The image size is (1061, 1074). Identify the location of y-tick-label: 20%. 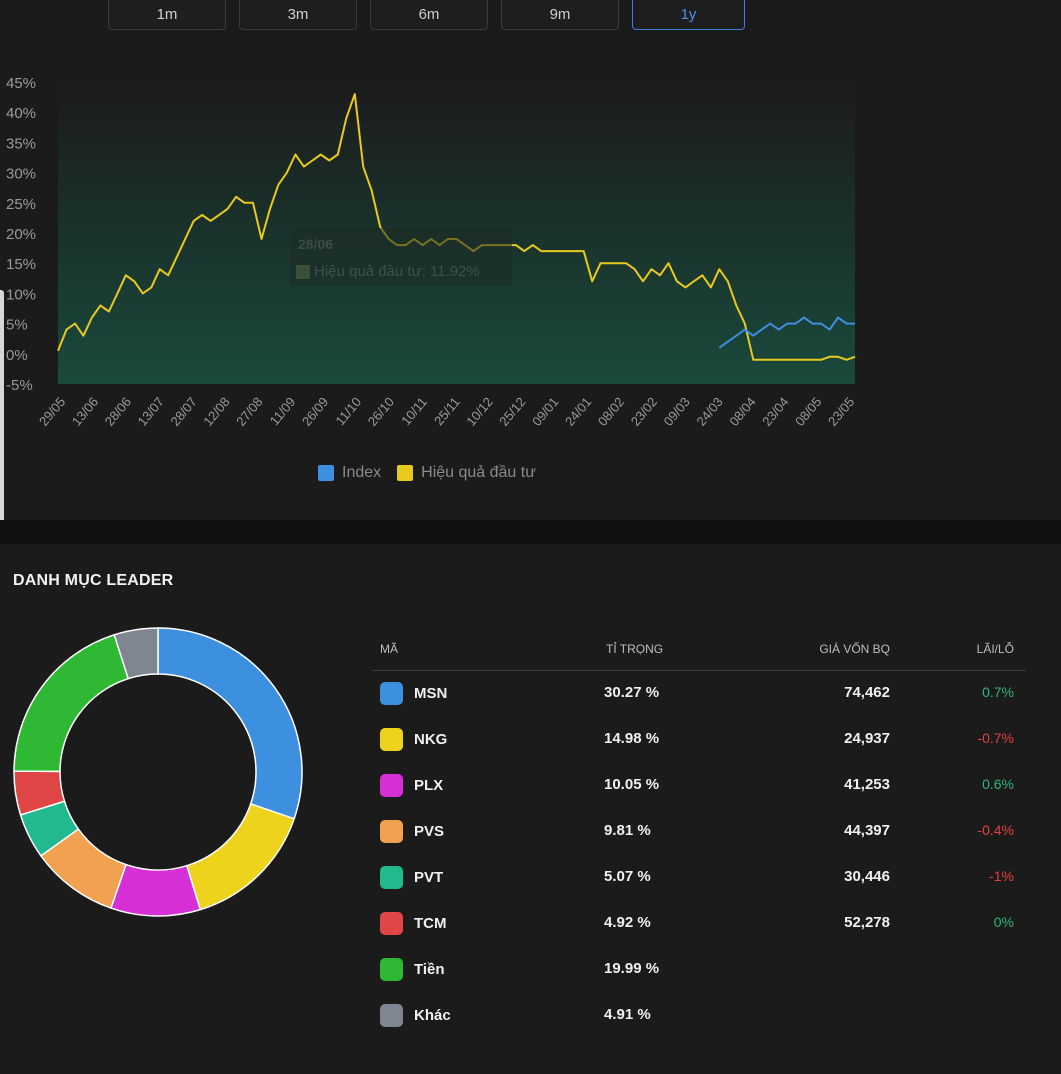
(21, 234).